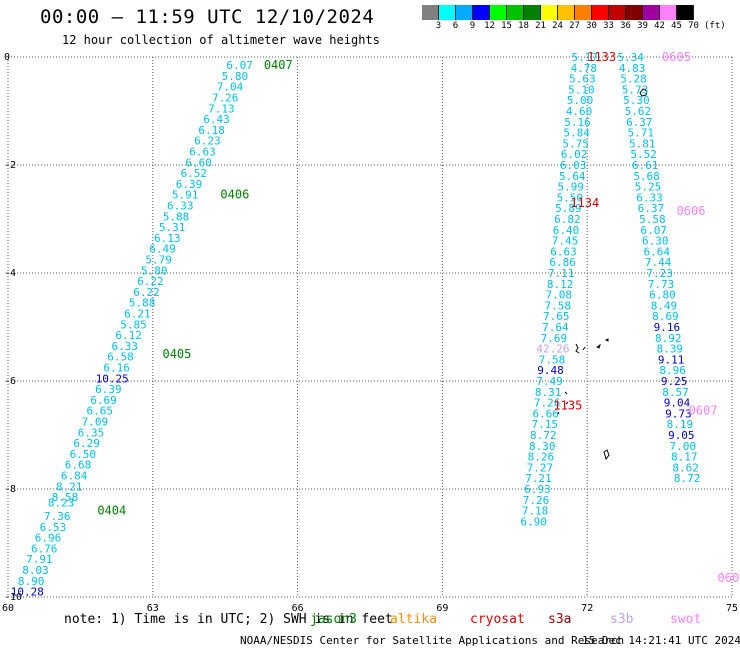 The width and height of the screenshot is (740, 650). What do you see at coordinates (574, 154) in the screenshot?
I see `wave-height-value: 6.02` at bounding box center [574, 154].